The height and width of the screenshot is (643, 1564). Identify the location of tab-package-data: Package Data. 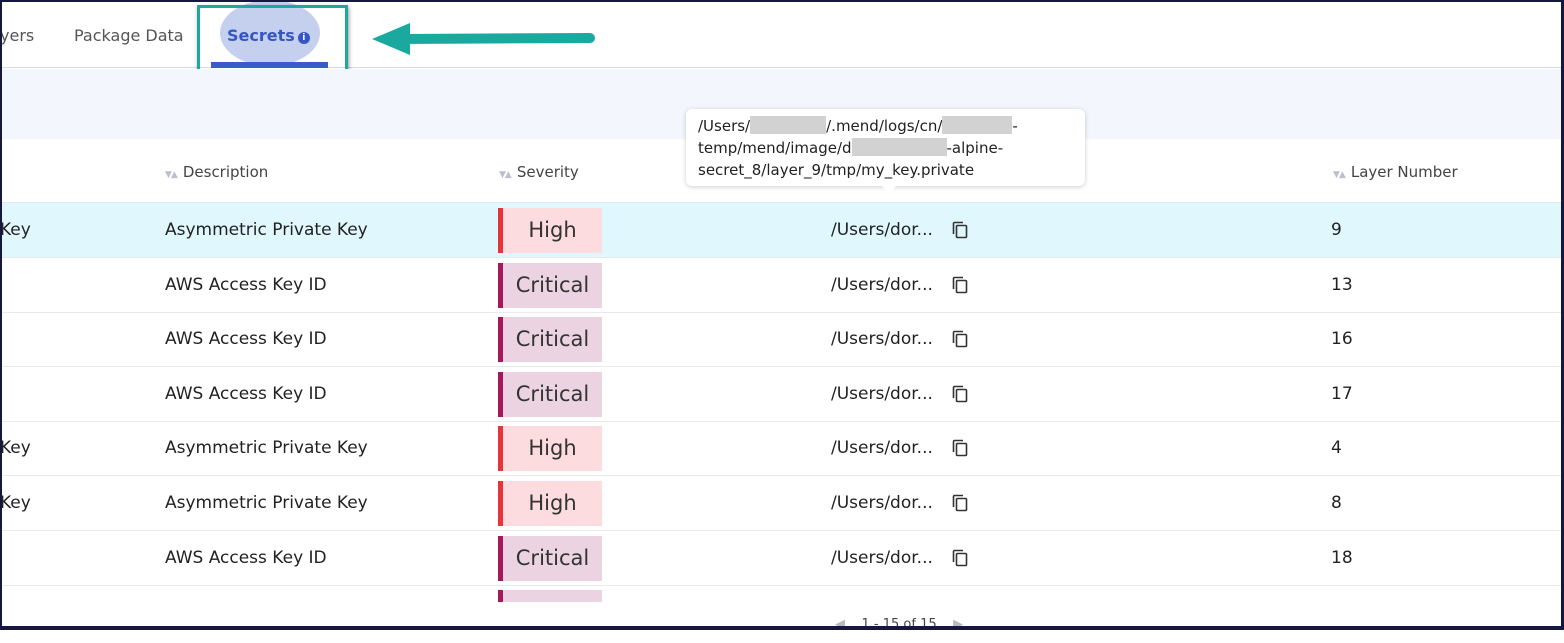
(129, 35).